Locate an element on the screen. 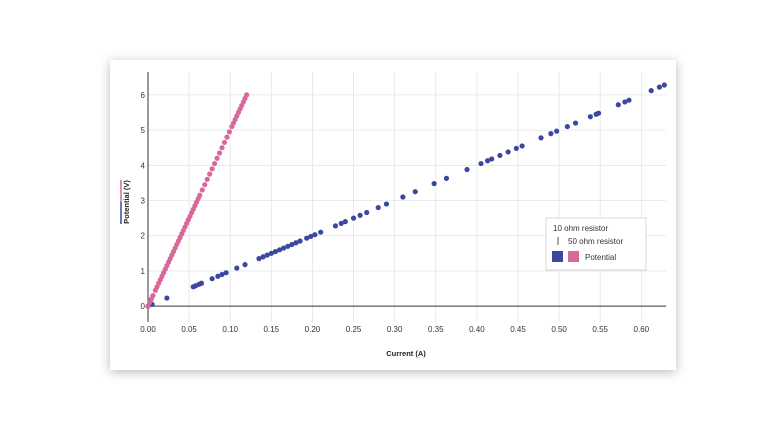 The width and height of the screenshot is (768, 432). x-tick-label: 0.05 is located at coordinates (189, 329).